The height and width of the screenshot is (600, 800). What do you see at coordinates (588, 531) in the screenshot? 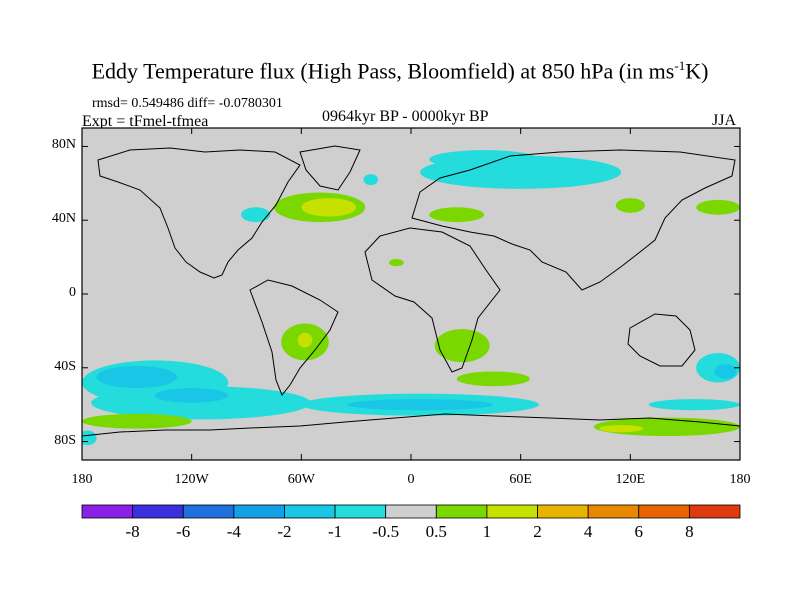
I see `colorbar-label: 4` at bounding box center [588, 531].